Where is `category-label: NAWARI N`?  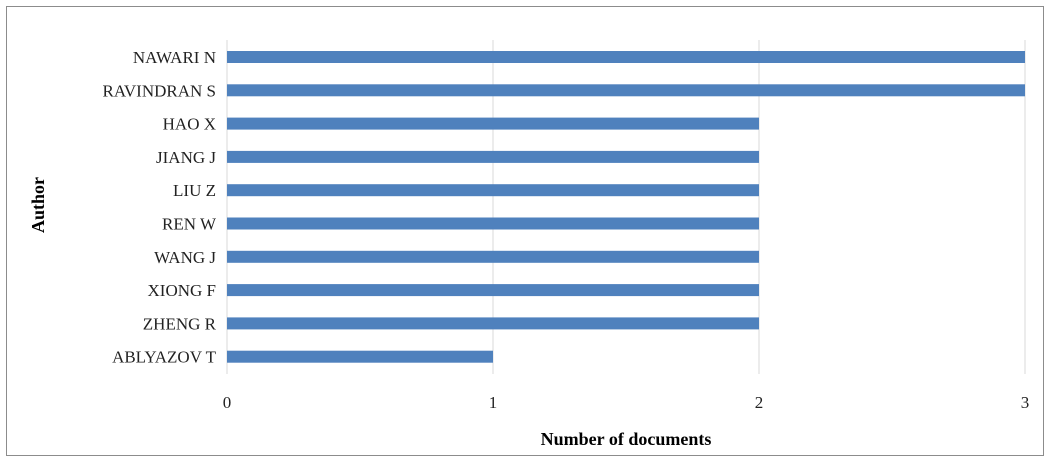 category-label: NAWARI N is located at coordinates (174, 57).